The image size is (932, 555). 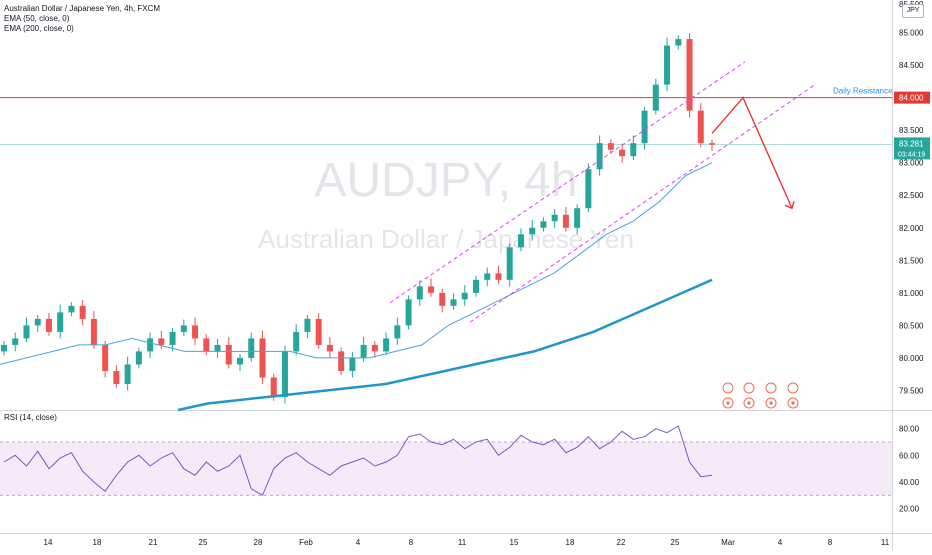 What do you see at coordinates (913, 11) in the screenshot?
I see `currency-badge: JPY` at bounding box center [913, 11].